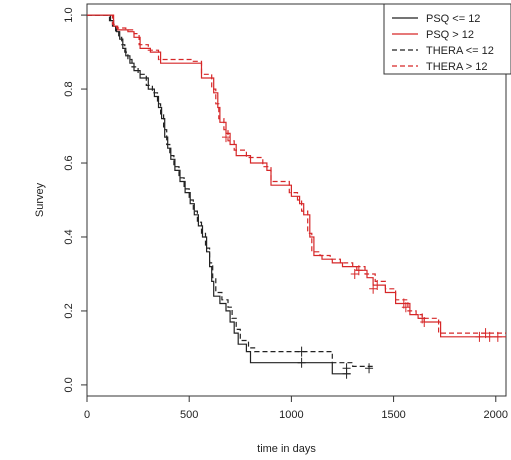  I want to click on chart-legend: PSQ <= 12 PSQ > 12 THERA <= 12 THERA > 12, so click(447, 39).